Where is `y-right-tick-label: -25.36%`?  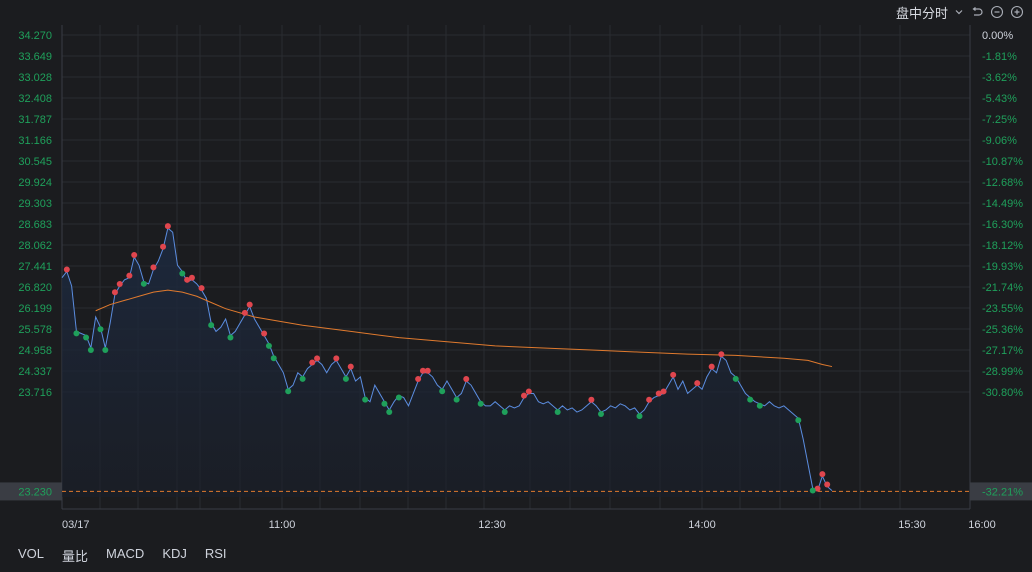
y-right-tick-label: -25.36% is located at coordinates (1002, 330).